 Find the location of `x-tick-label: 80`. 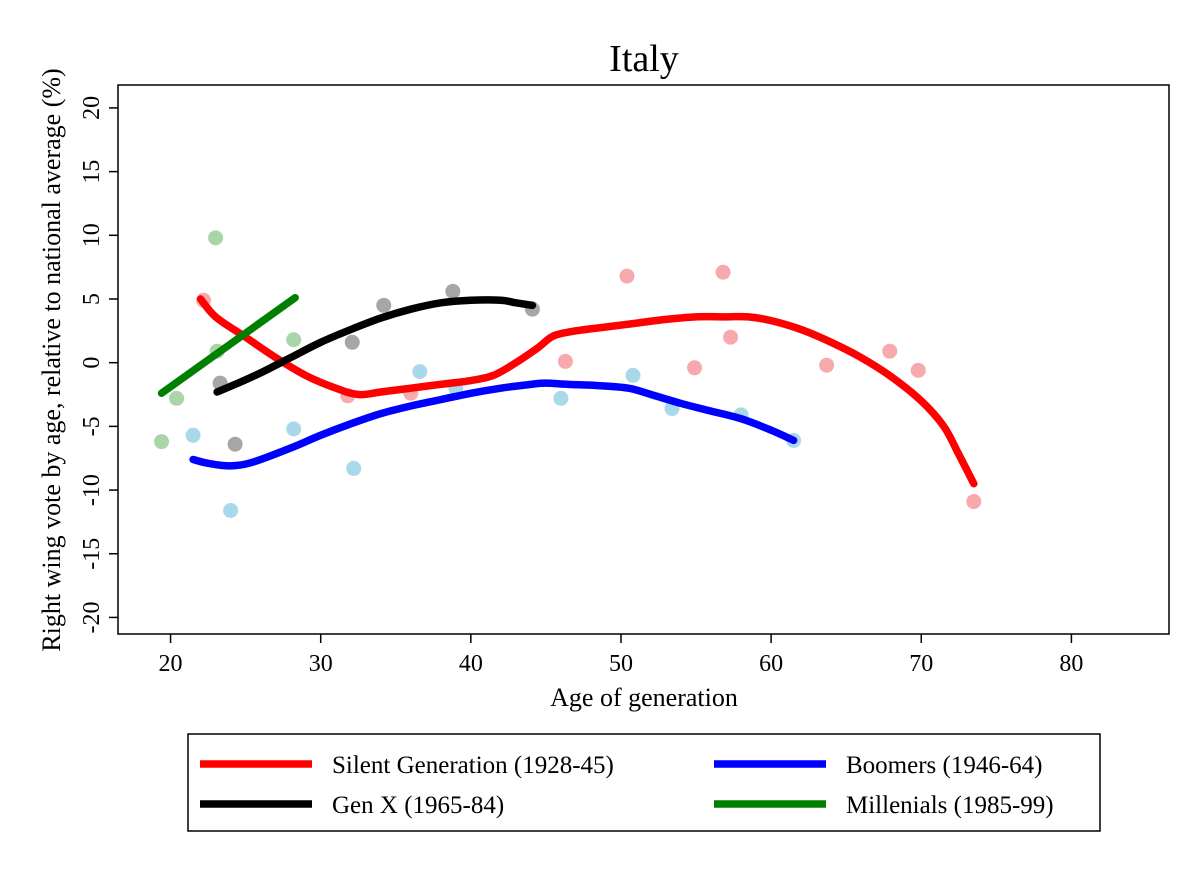

x-tick-label: 80 is located at coordinates (1071, 664).